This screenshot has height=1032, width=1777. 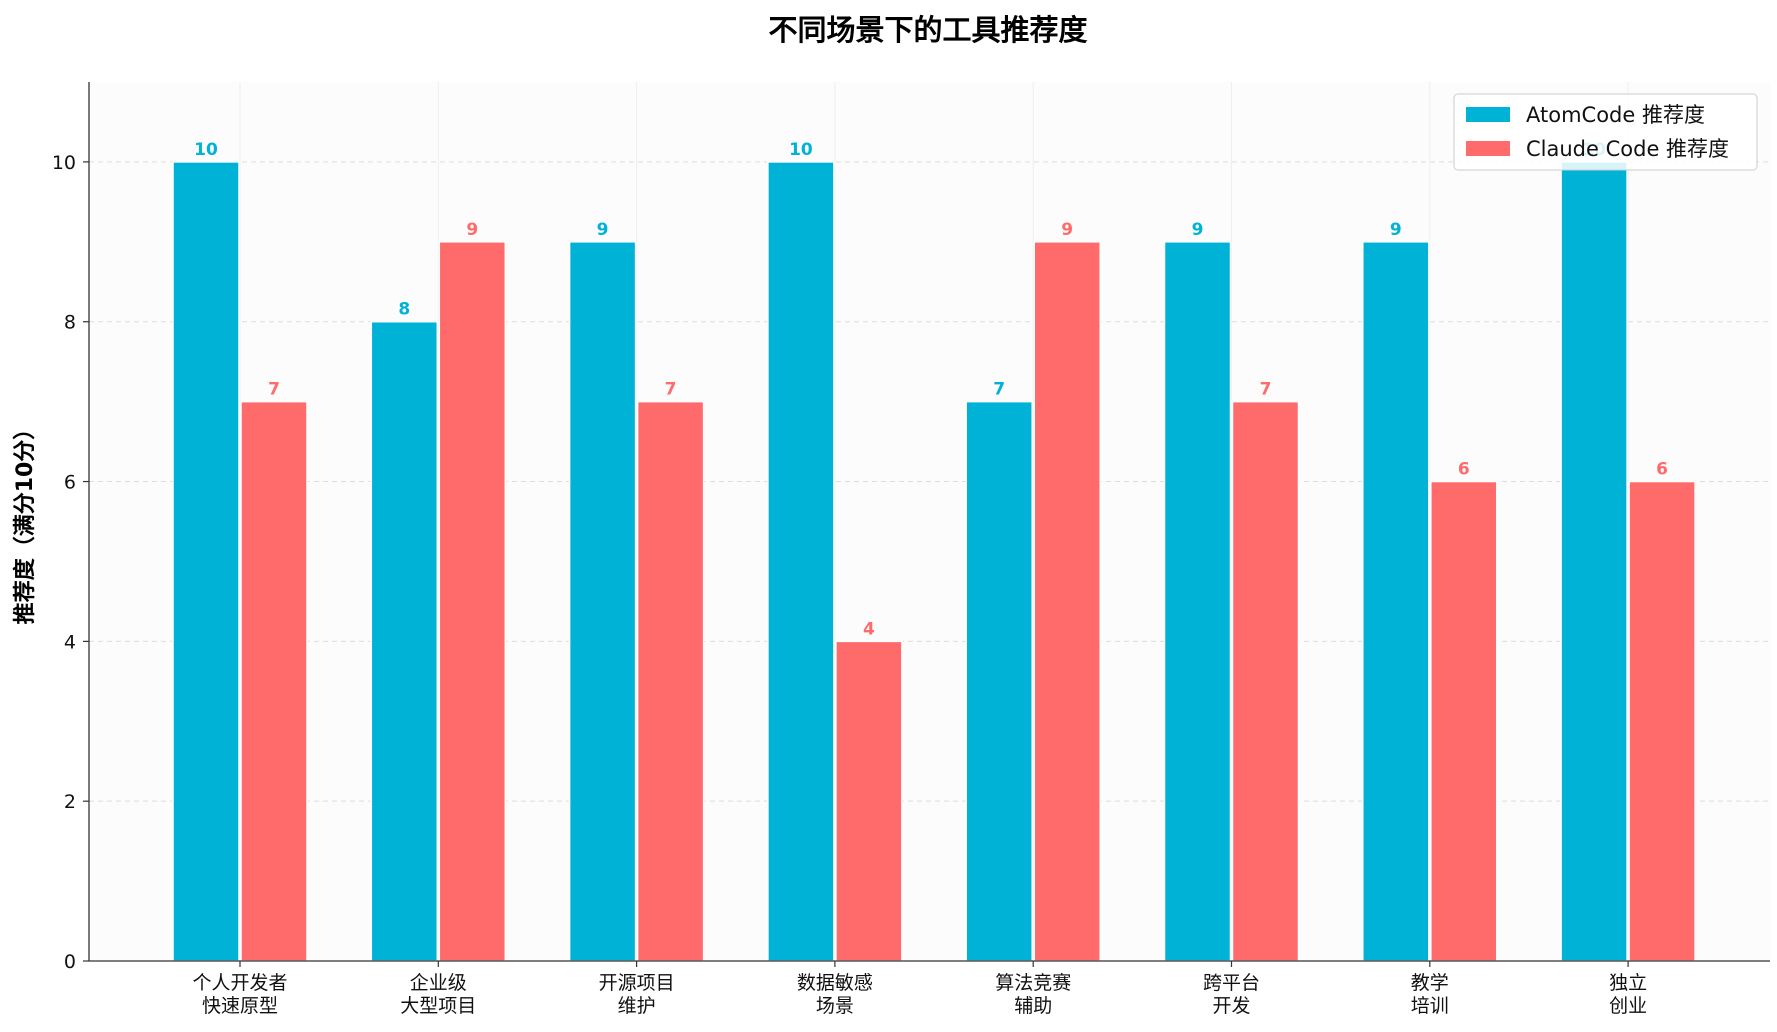 I want to click on legend-swatch-atomcode, so click(x=1488, y=114).